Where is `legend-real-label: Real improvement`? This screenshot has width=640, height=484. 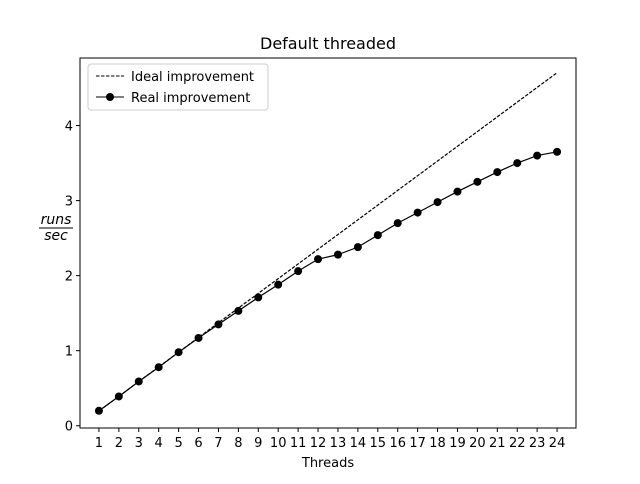 legend-real-label: Real improvement is located at coordinates (190, 98).